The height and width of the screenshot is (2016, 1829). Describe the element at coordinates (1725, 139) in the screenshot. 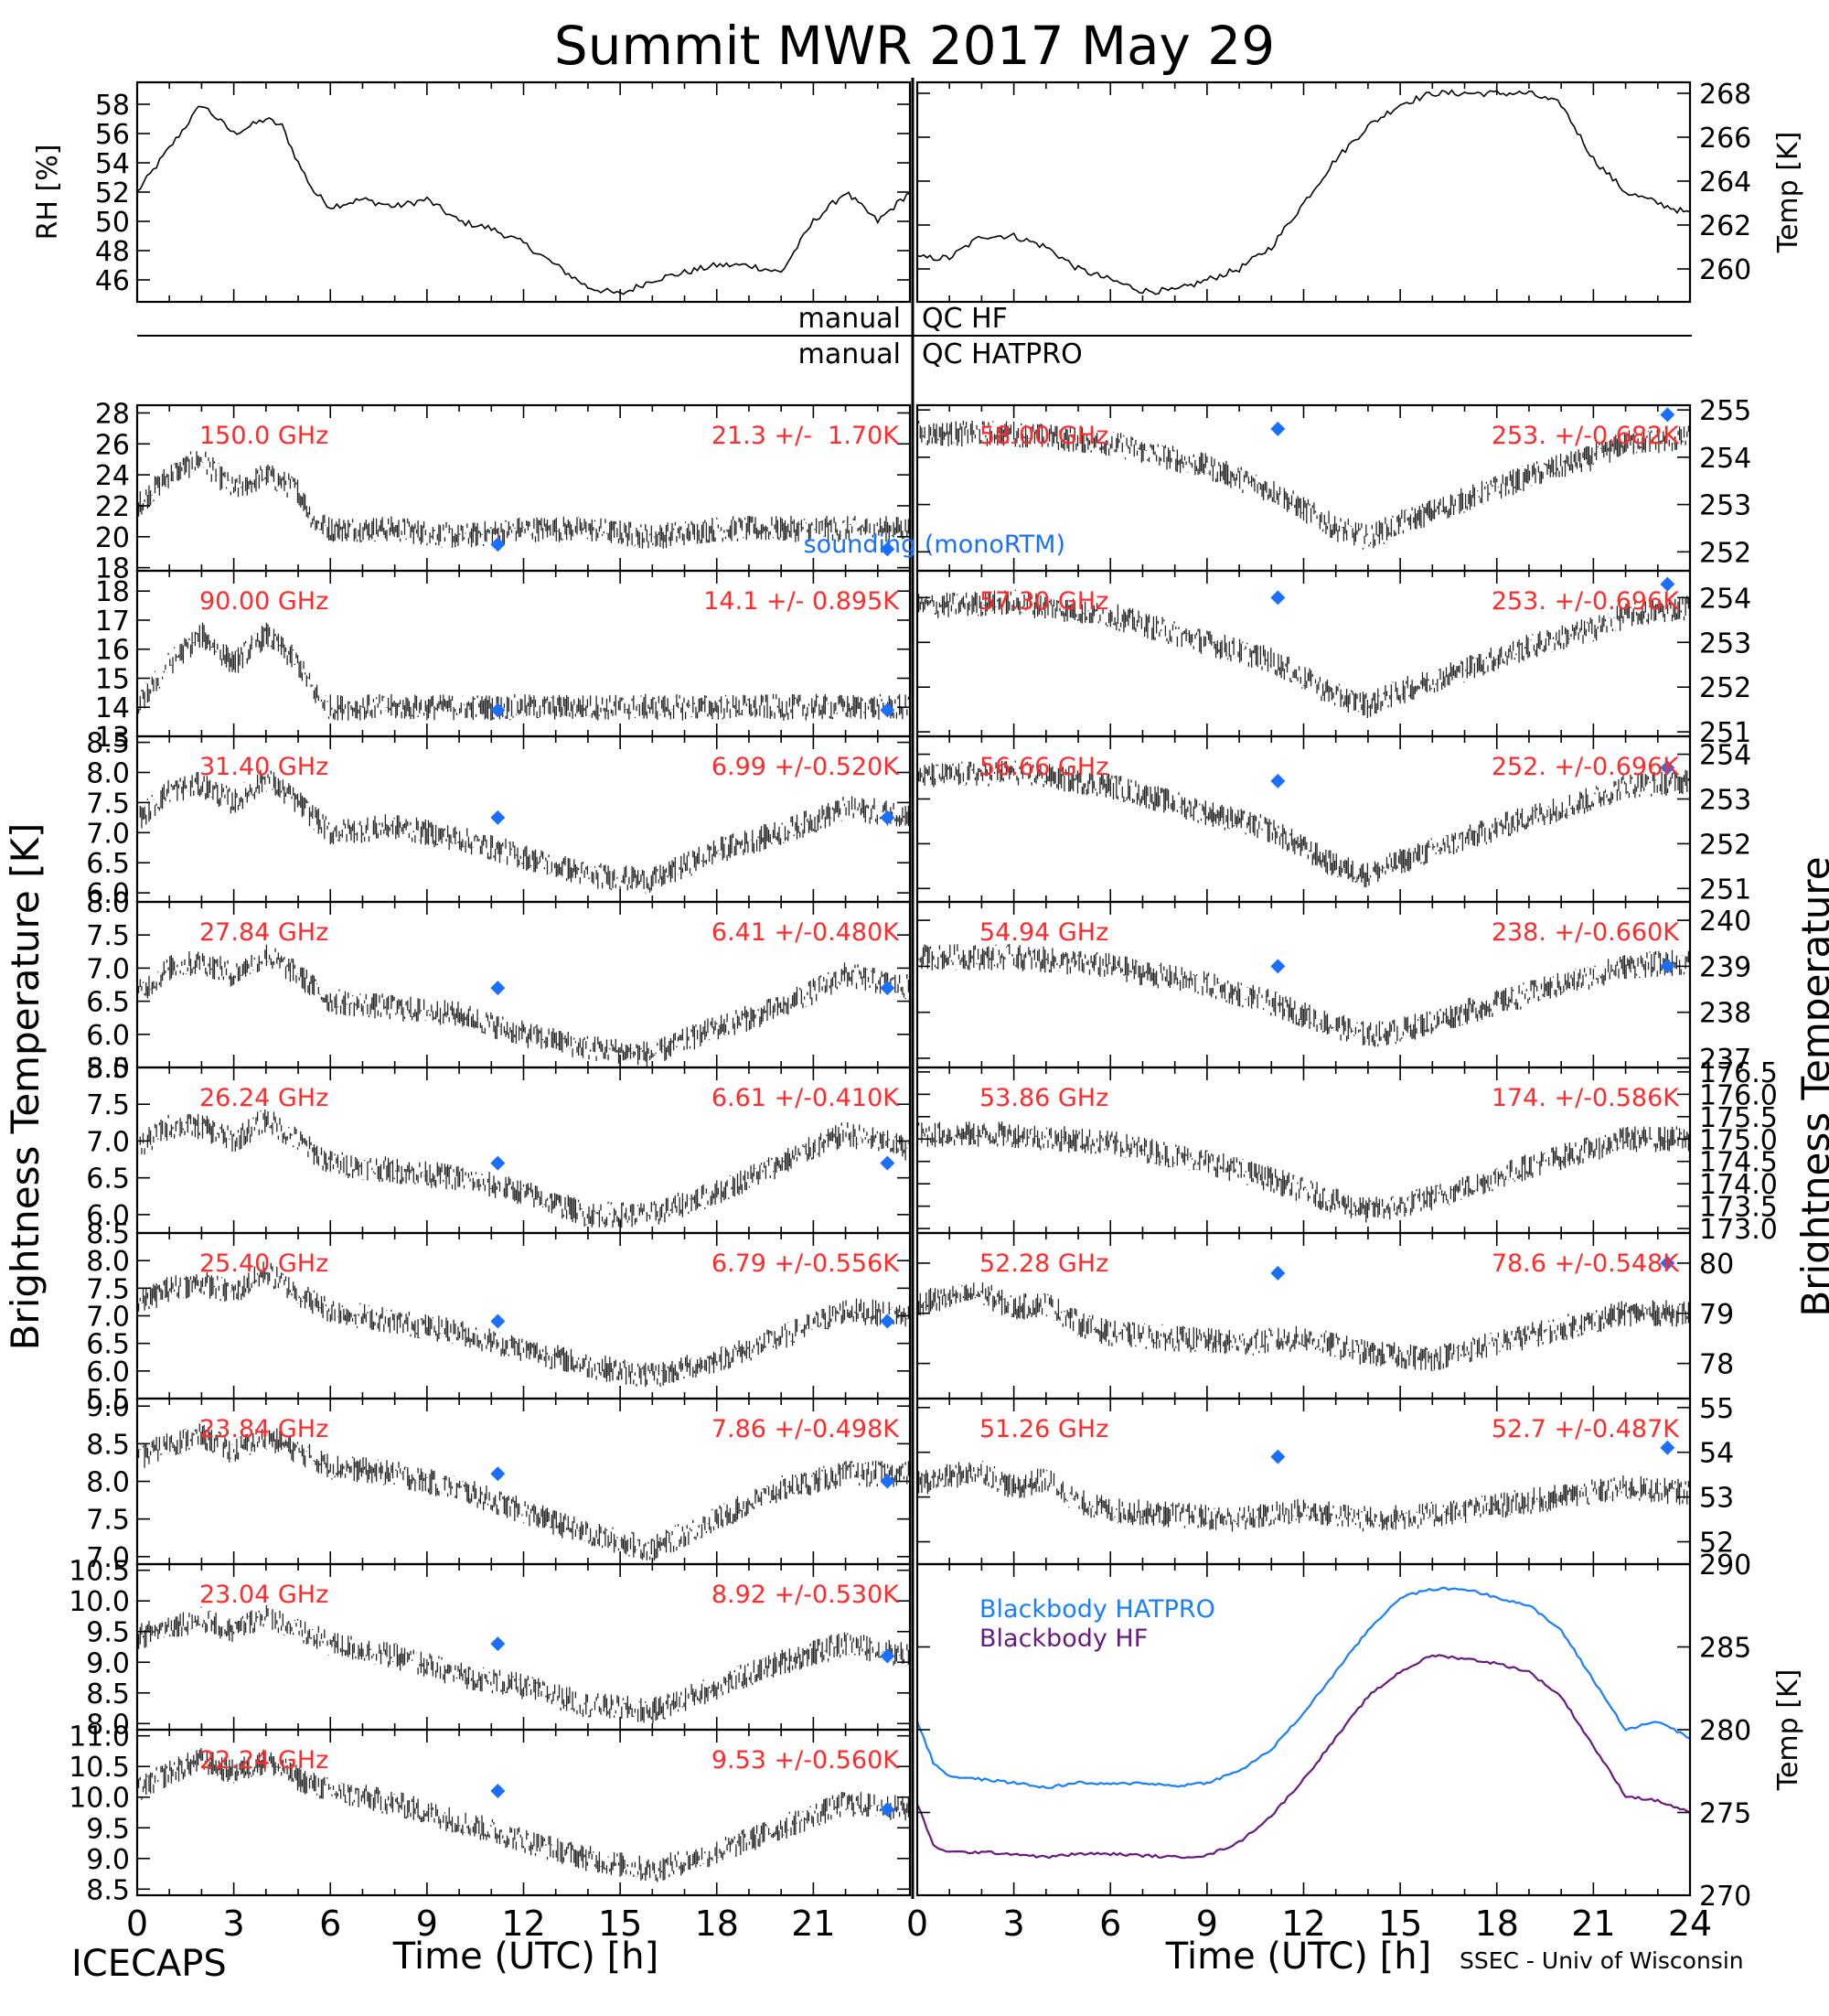

I see `ytick-label: 266` at that location.